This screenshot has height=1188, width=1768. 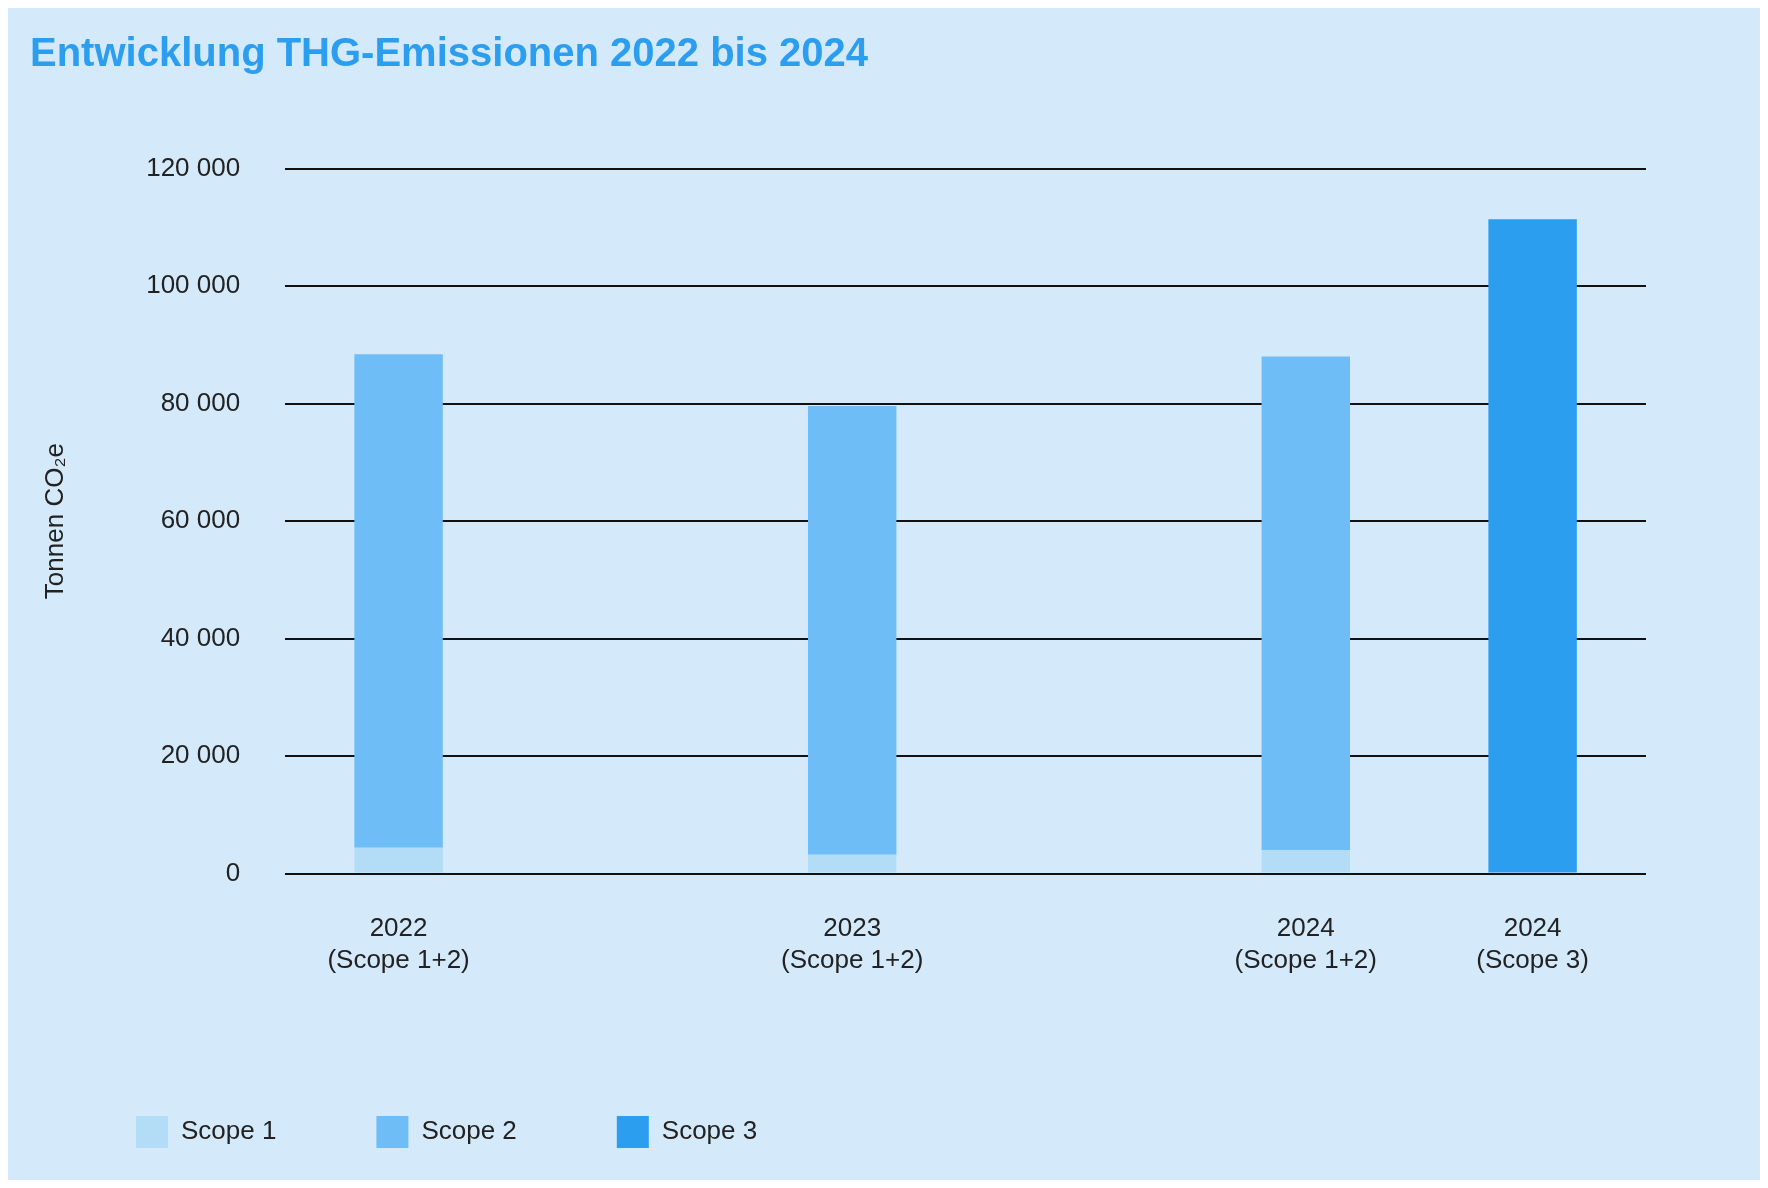 I want to click on x-tick-label: 2022 (Scope 1+2), so click(x=398, y=943).